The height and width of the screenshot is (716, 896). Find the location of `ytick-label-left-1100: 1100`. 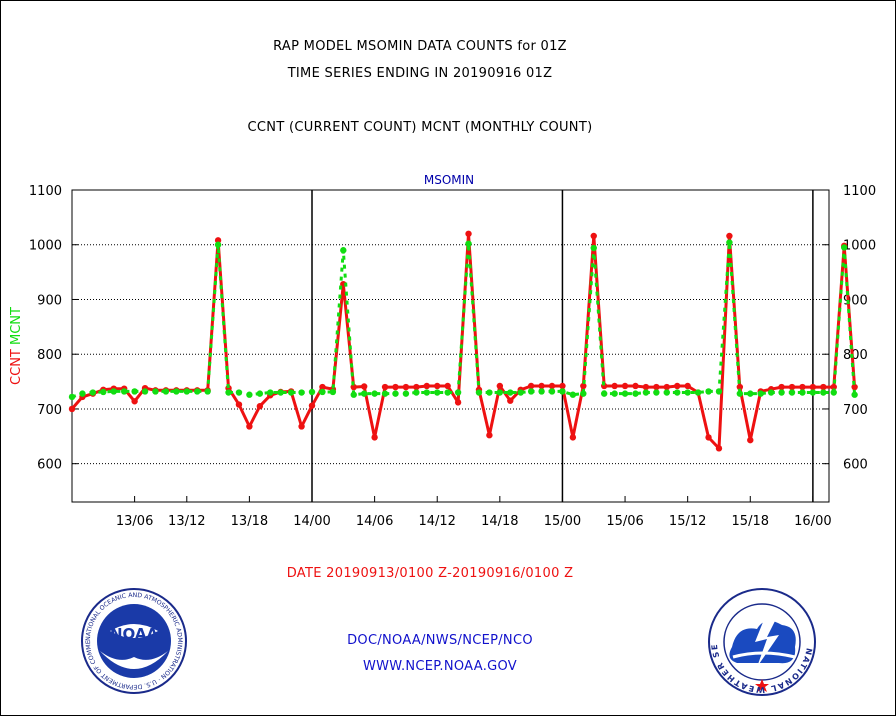

ytick-label-left-1100: 1100 is located at coordinates (45, 191).